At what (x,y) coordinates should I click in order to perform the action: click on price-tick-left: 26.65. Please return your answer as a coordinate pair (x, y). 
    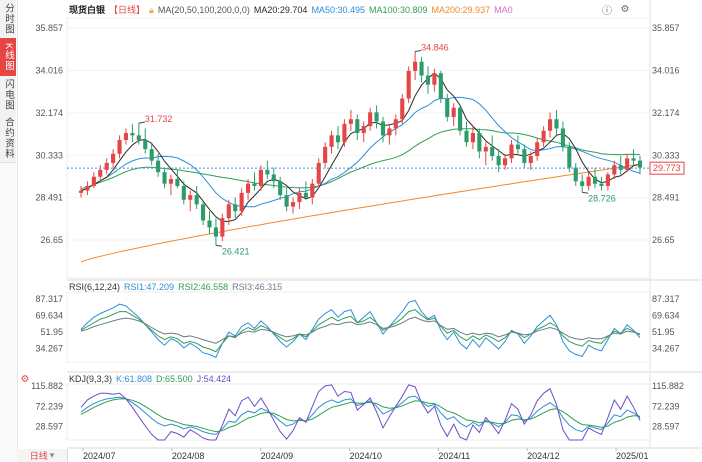
    Looking at the image, I should click on (51, 240).